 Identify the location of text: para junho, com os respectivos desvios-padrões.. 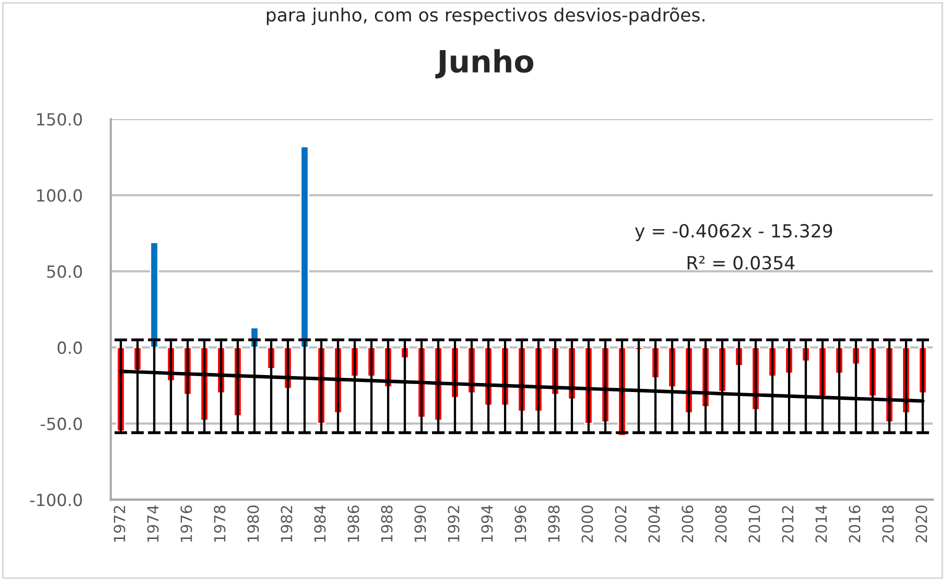
(485, 16).